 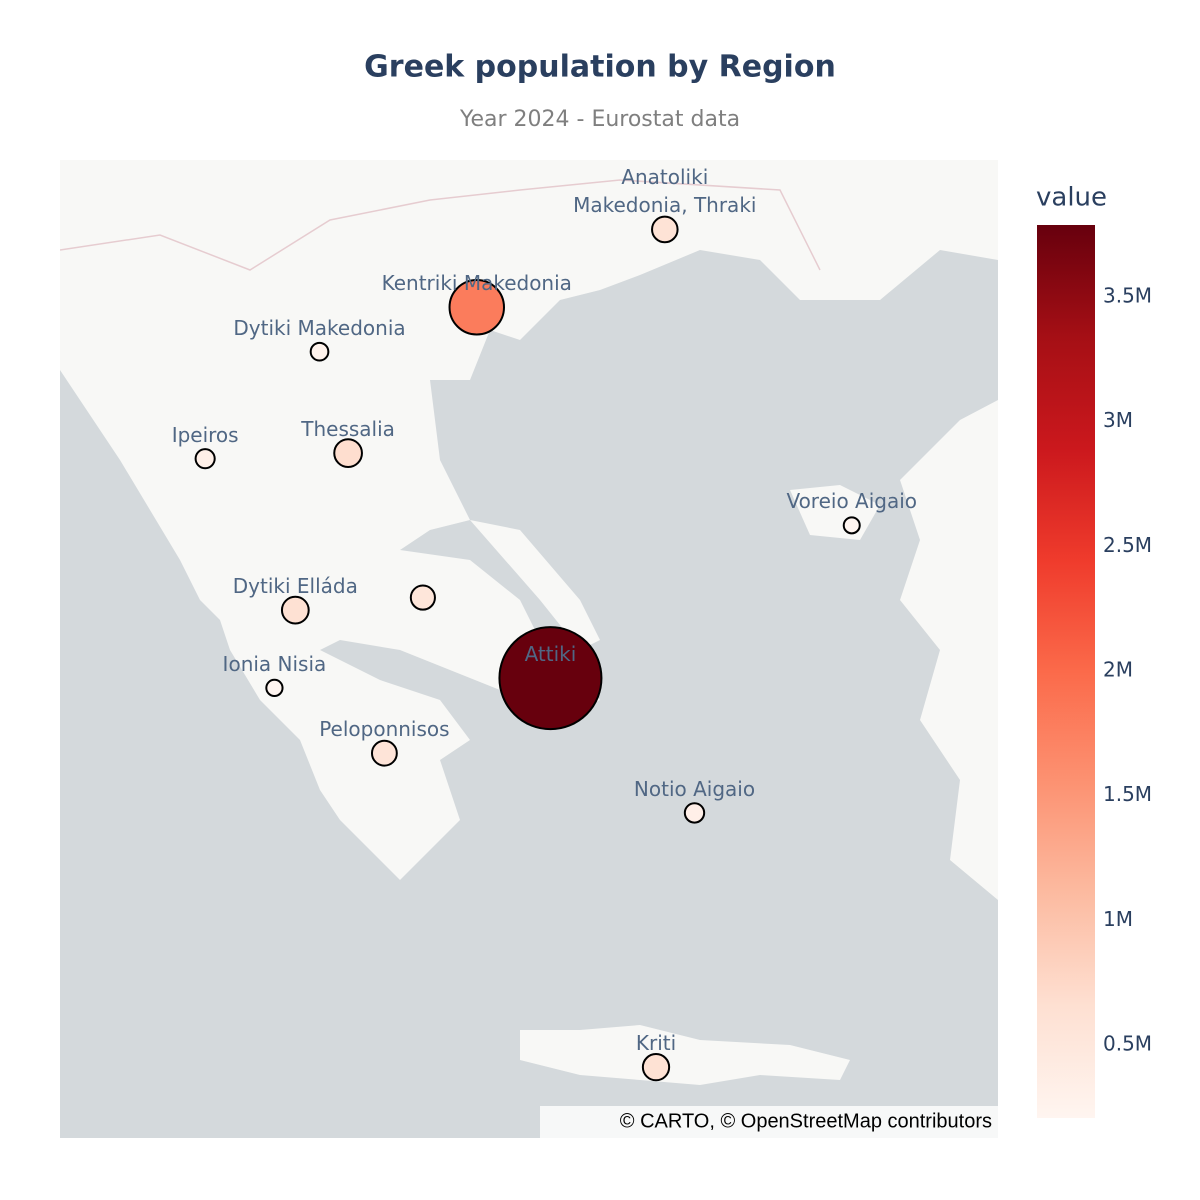 I want to click on colorbar-tick-label: 3.5M, so click(x=1127, y=296).